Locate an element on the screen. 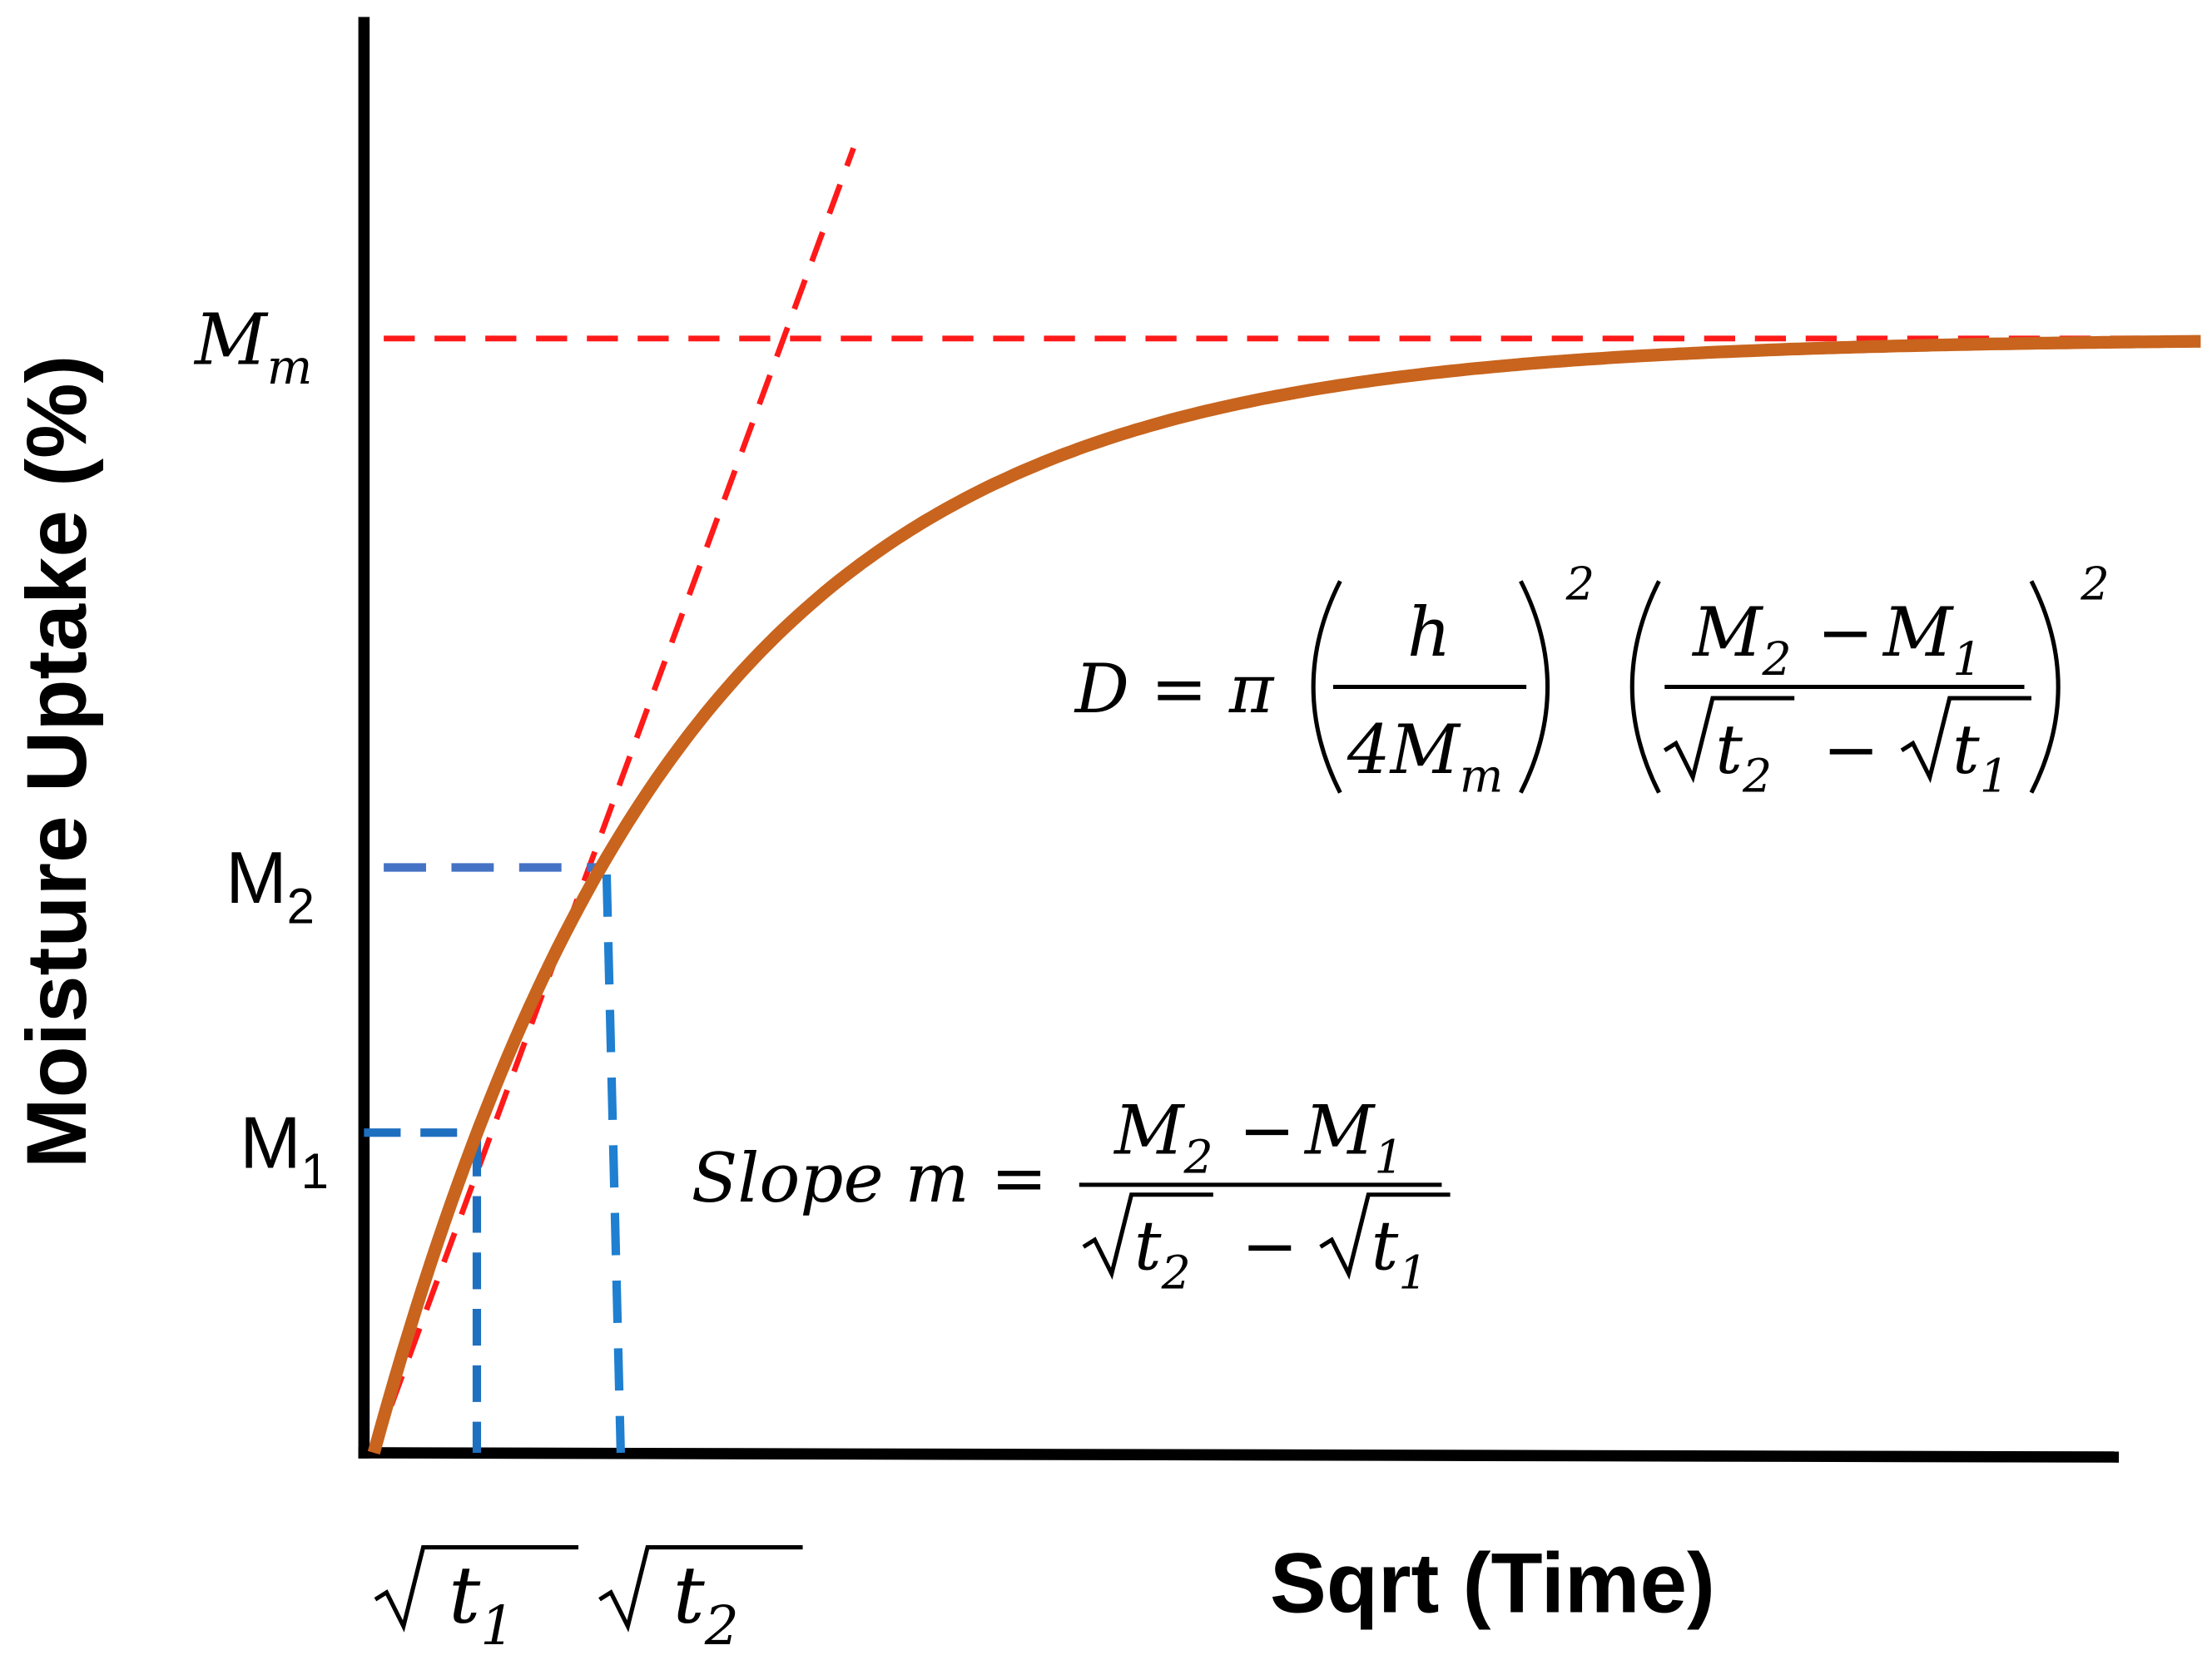 The height and width of the screenshot is (1670, 2212). formula-lhs: Slope m = is located at coordinates (870, 1178).